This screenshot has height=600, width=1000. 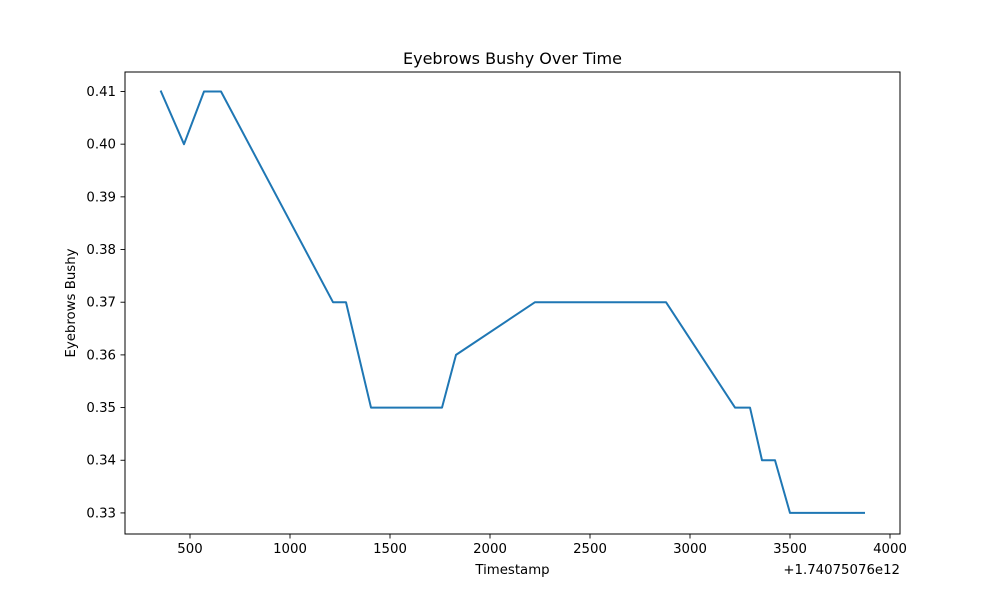 I want to click on chart-title: Eyebrows Bushy Over Time, so click(x=512, y=58).